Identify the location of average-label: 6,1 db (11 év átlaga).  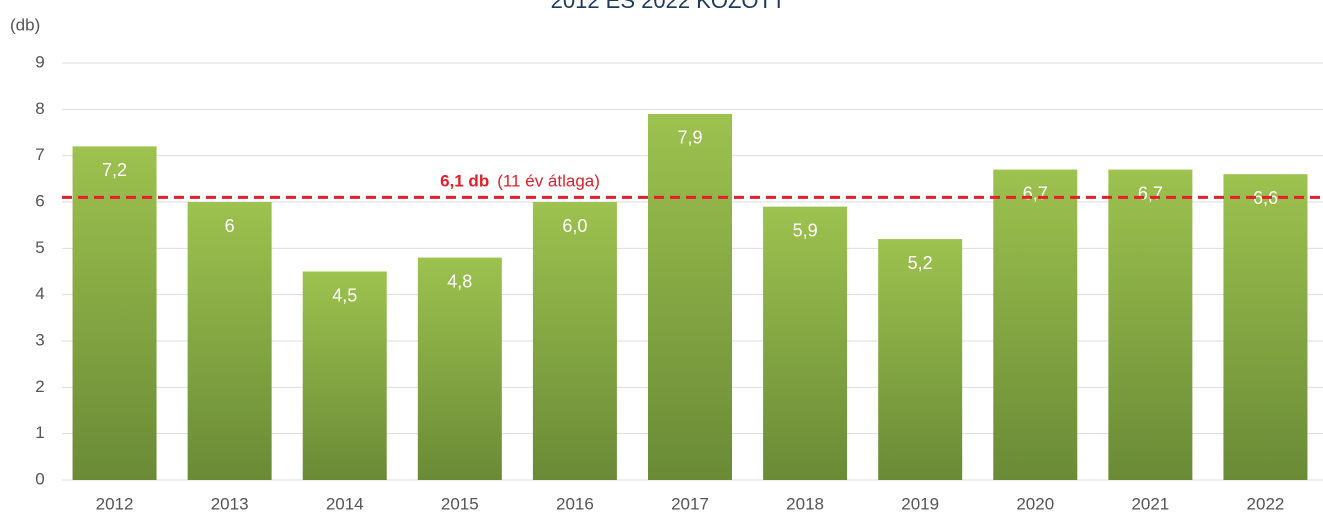
(520, 181).